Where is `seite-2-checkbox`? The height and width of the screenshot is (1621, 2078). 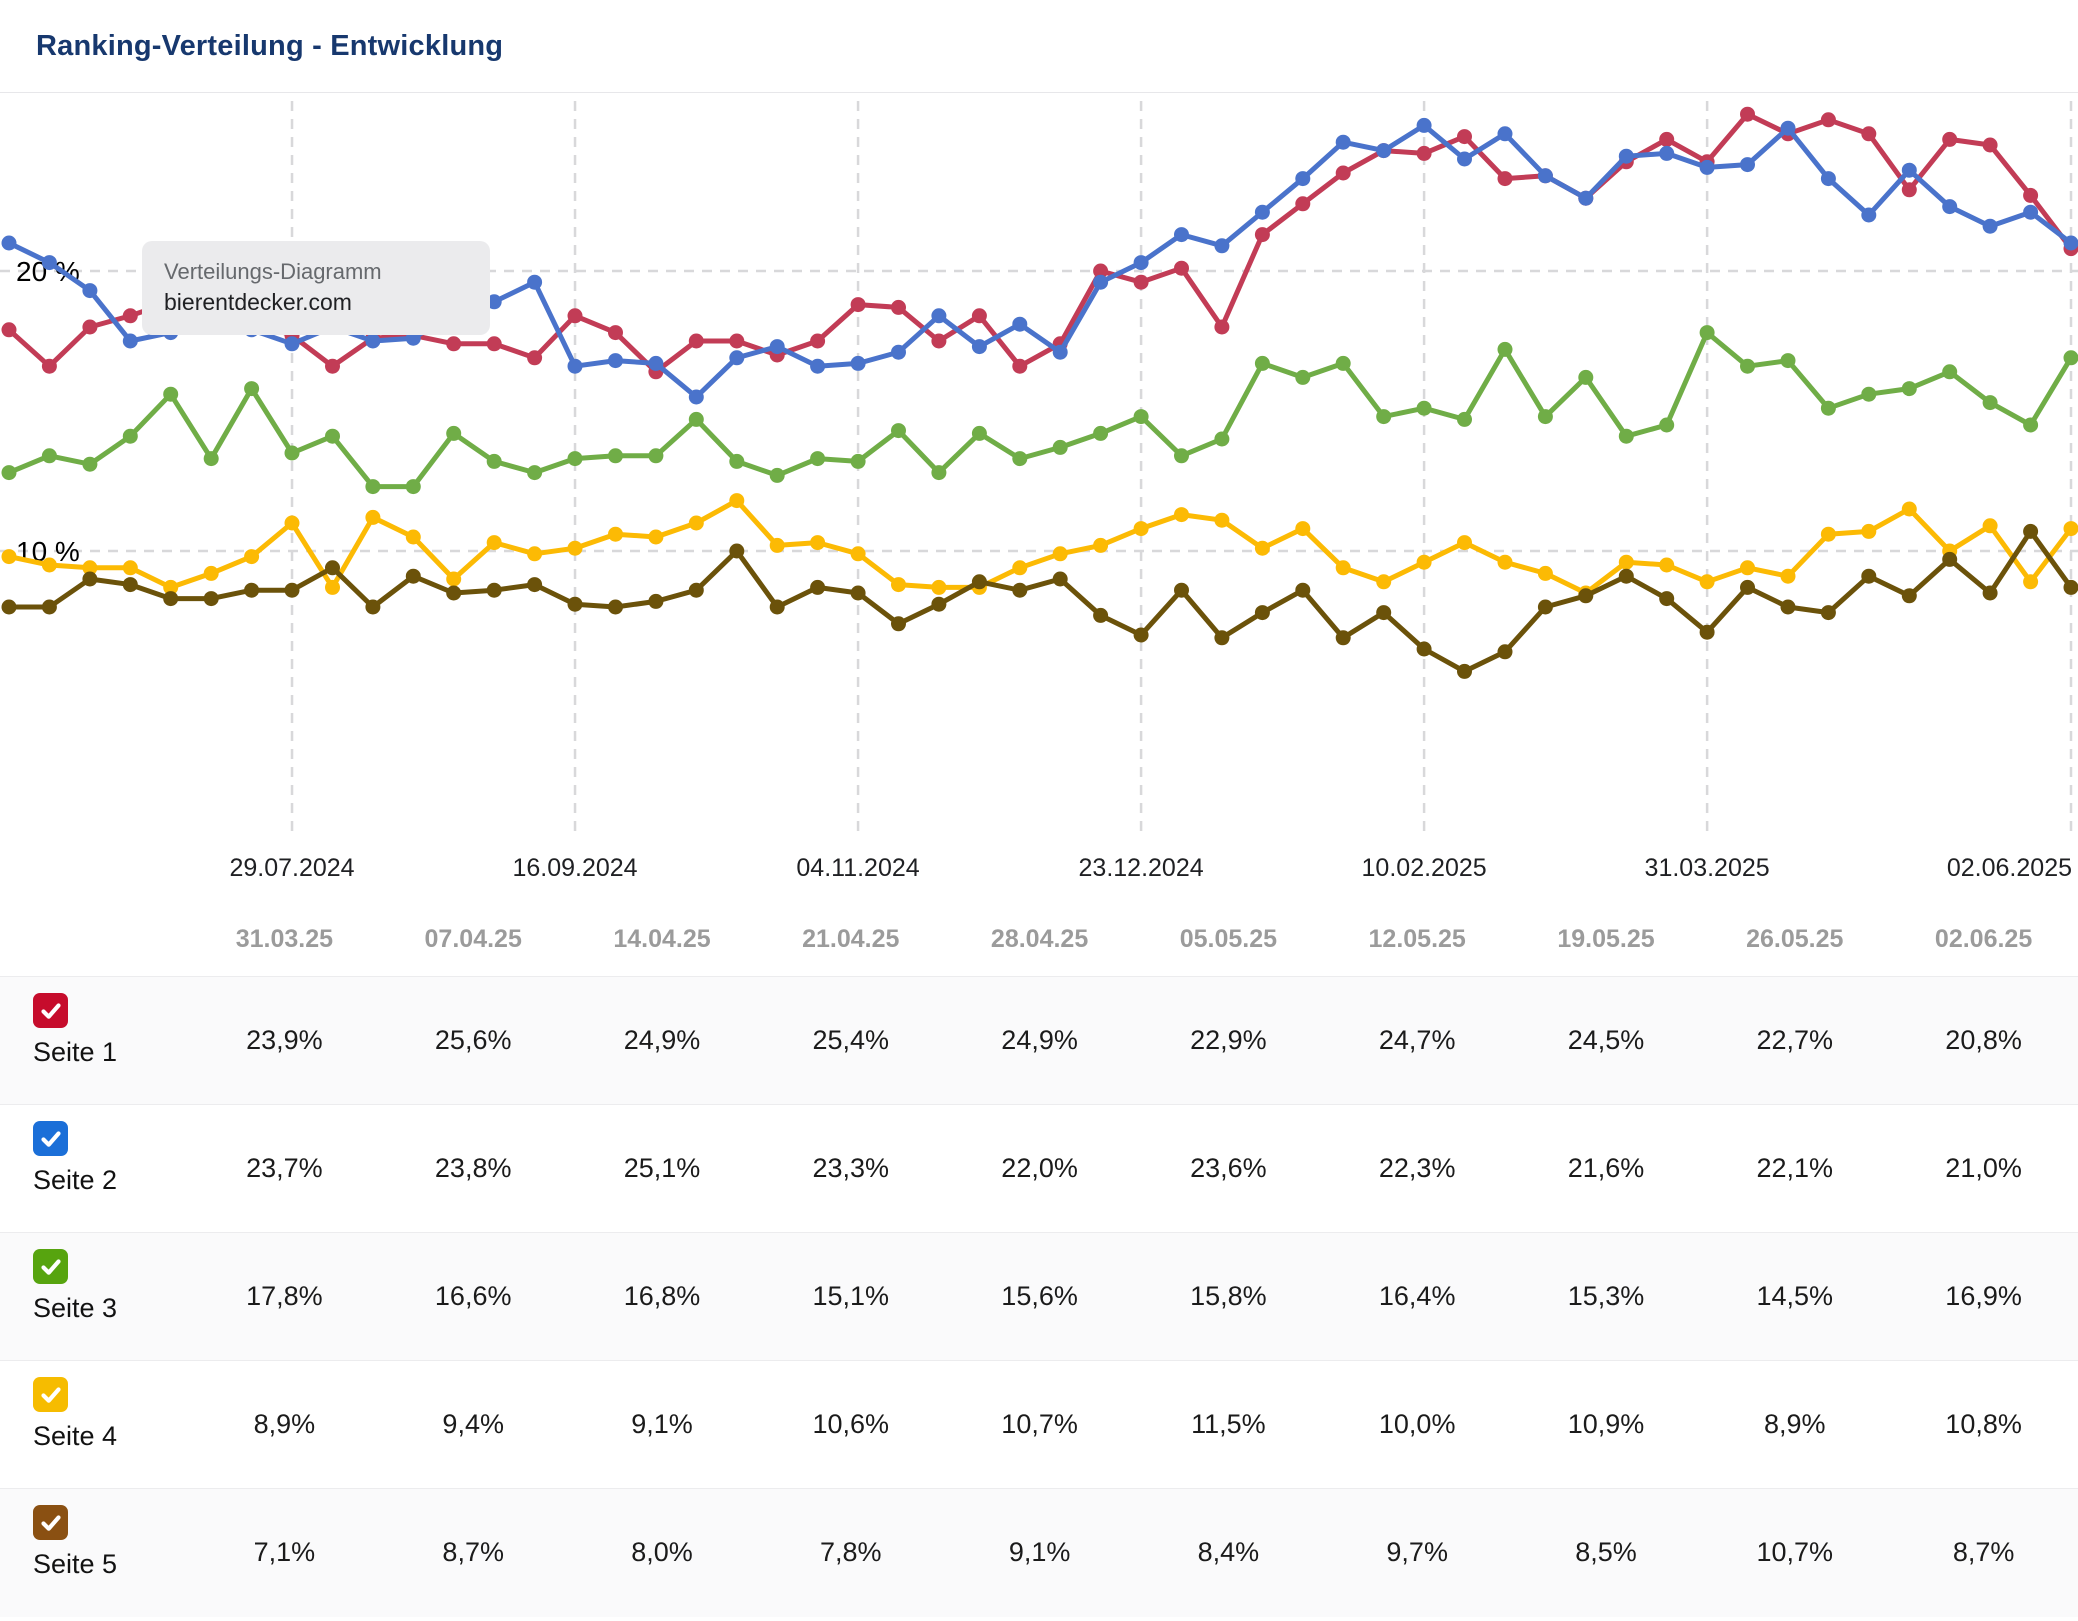
seite-2-checkbox is located at coordinates (50, 1138).